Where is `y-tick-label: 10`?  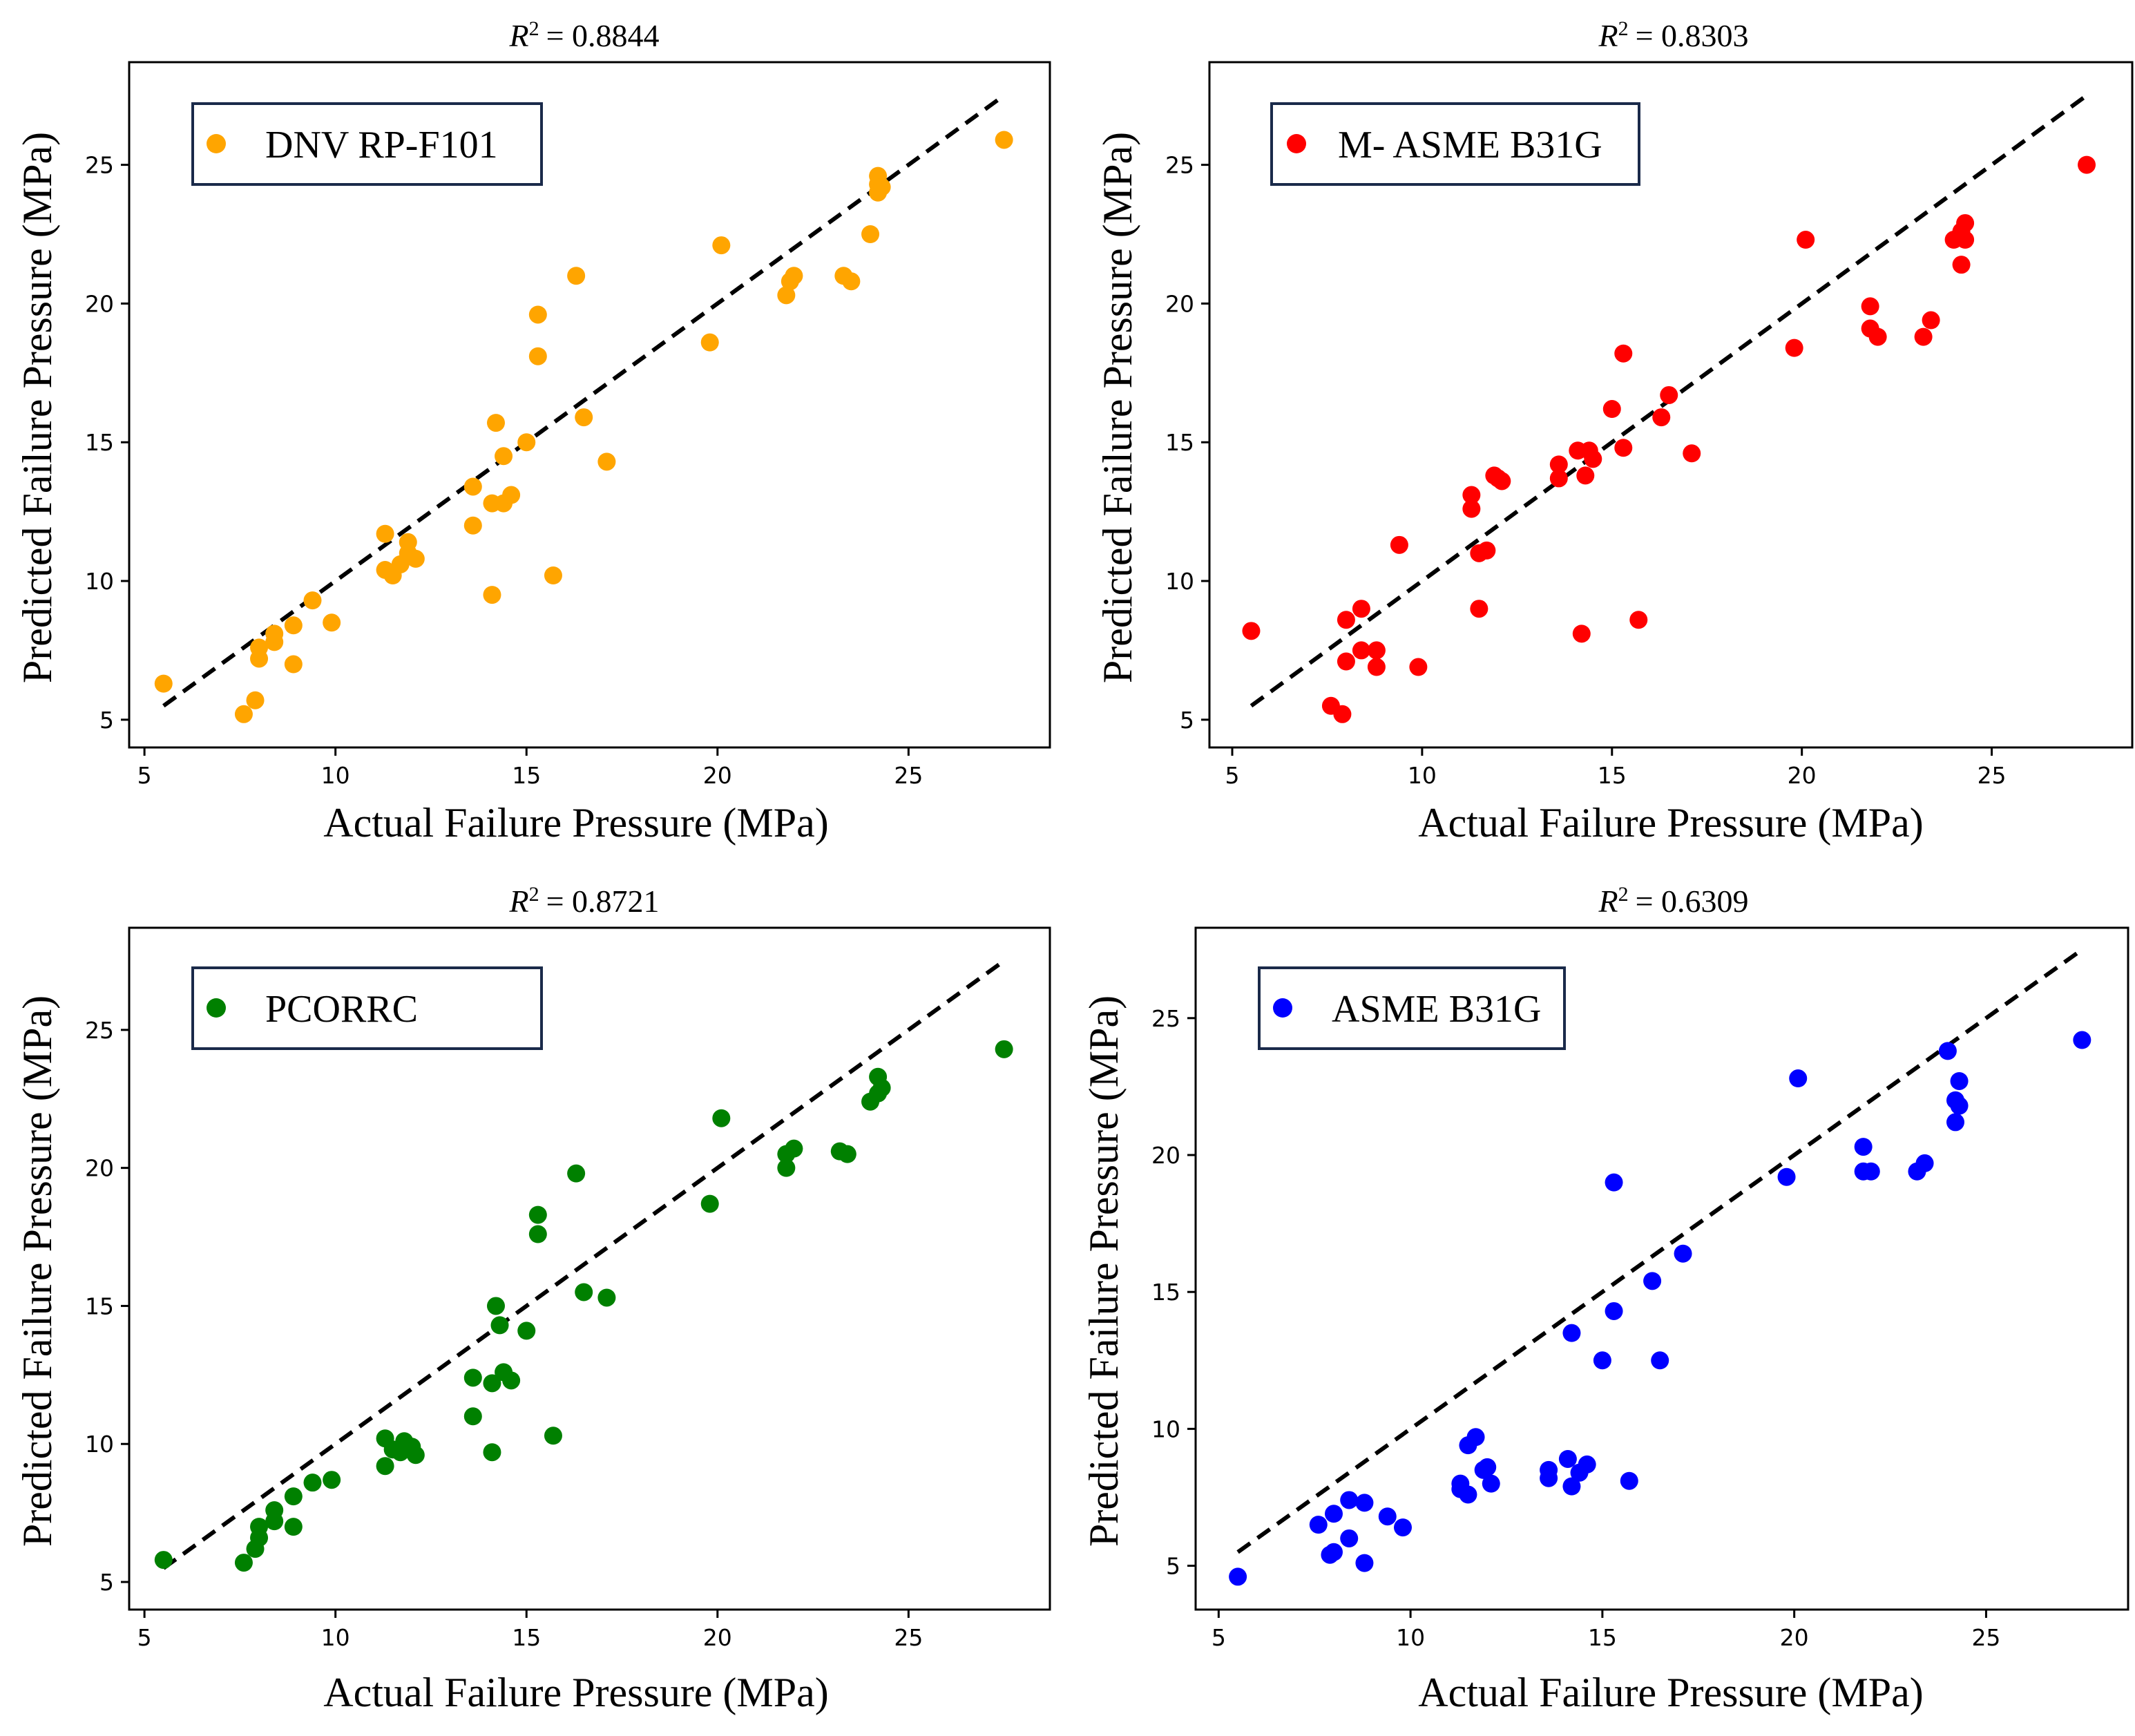
y-tick-label: 10 is located at coordinates (99, 581).